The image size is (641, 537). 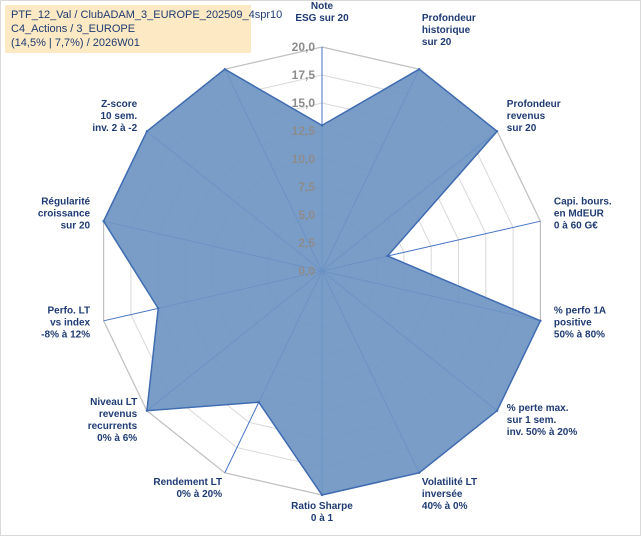 What do you see at coordinates (322, 12) in the screenshot?
I see `axis-label-0: Note ESG sur 20` at bounding box center [322, 12].